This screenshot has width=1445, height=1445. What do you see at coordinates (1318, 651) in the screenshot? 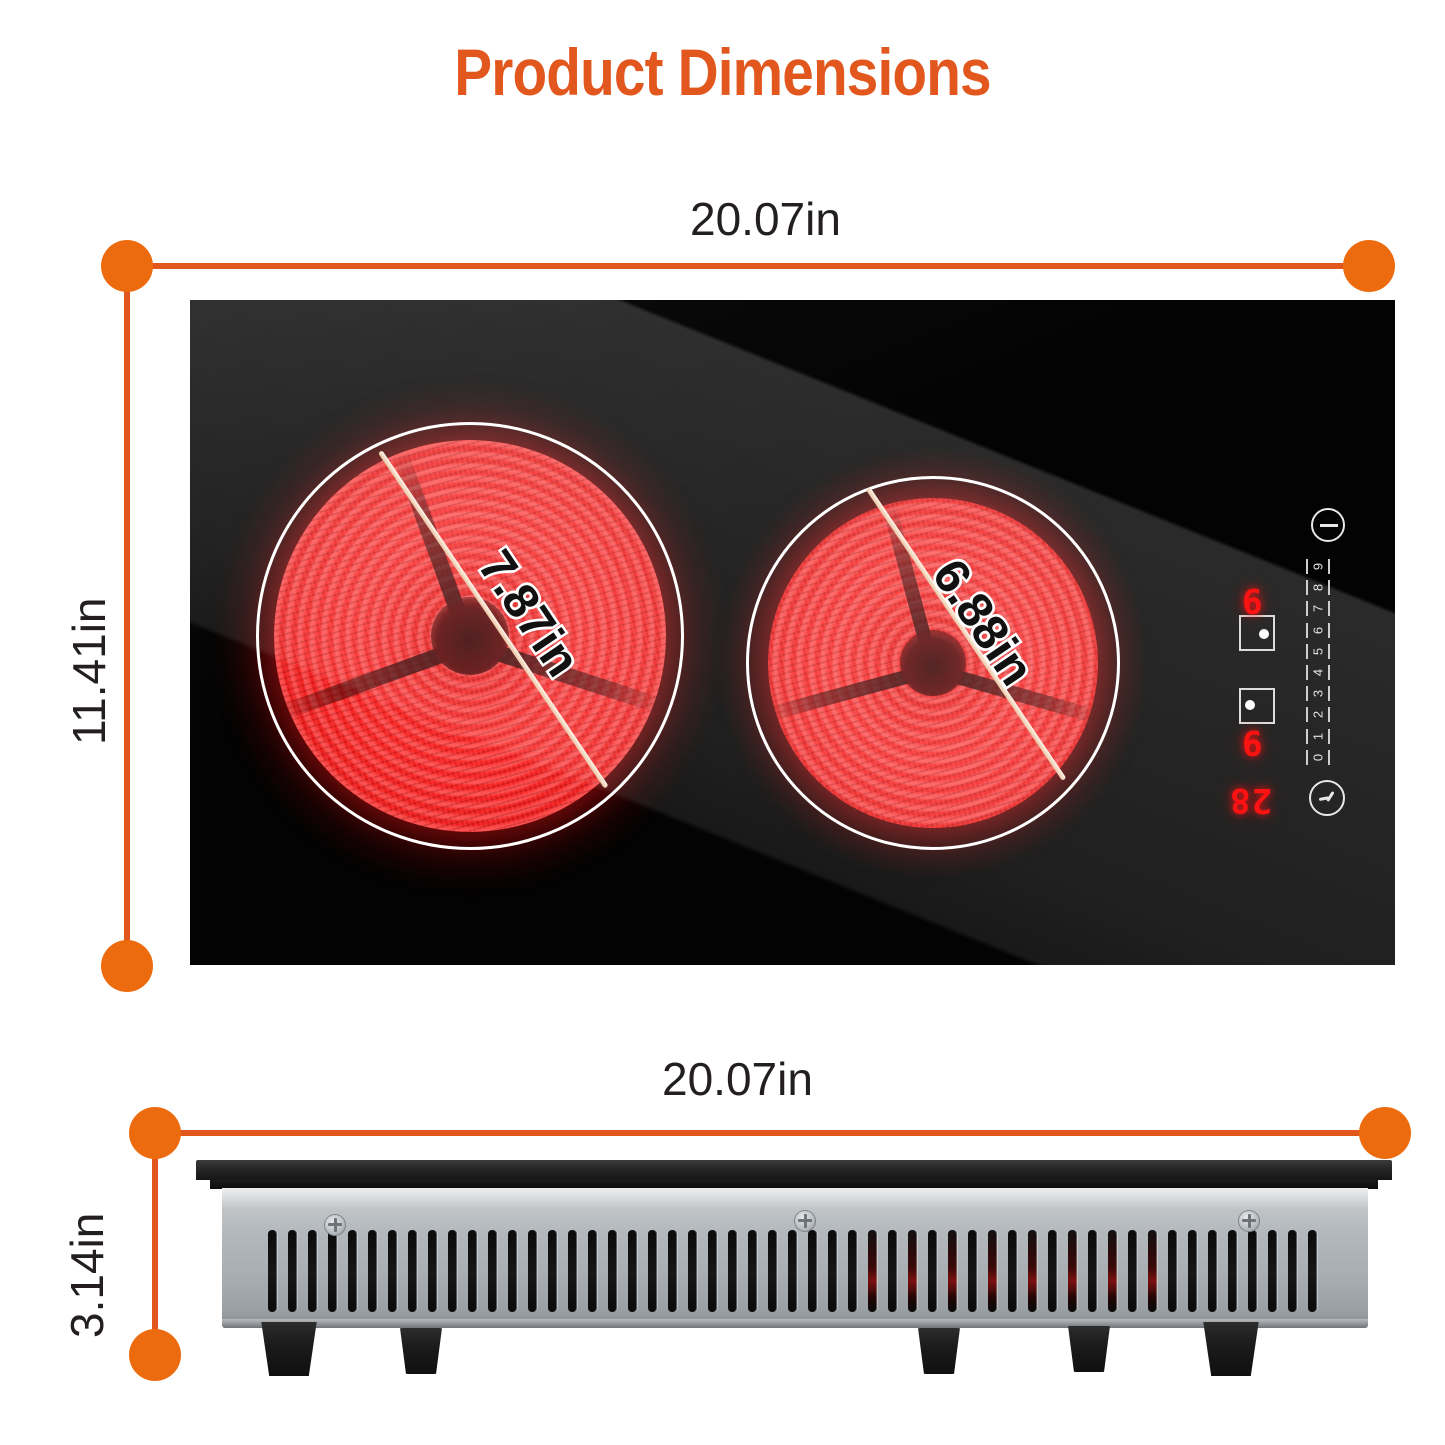
I see `slider-tick: 5` at bounding box center [1318, 651].